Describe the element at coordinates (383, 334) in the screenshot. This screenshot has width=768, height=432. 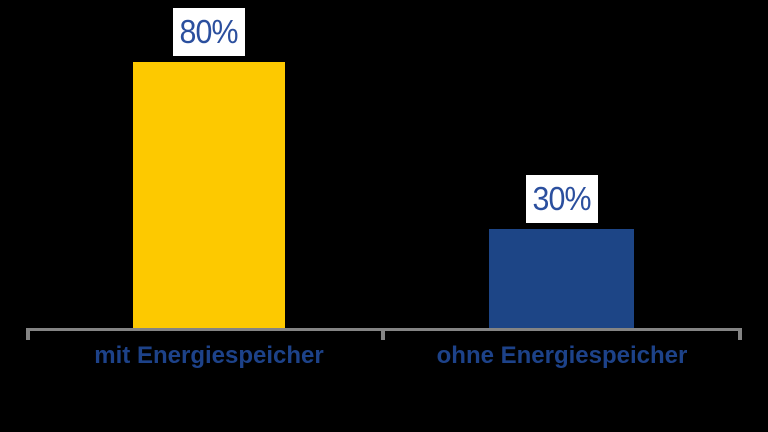
I see `x-axis-tick-middle` at that location.